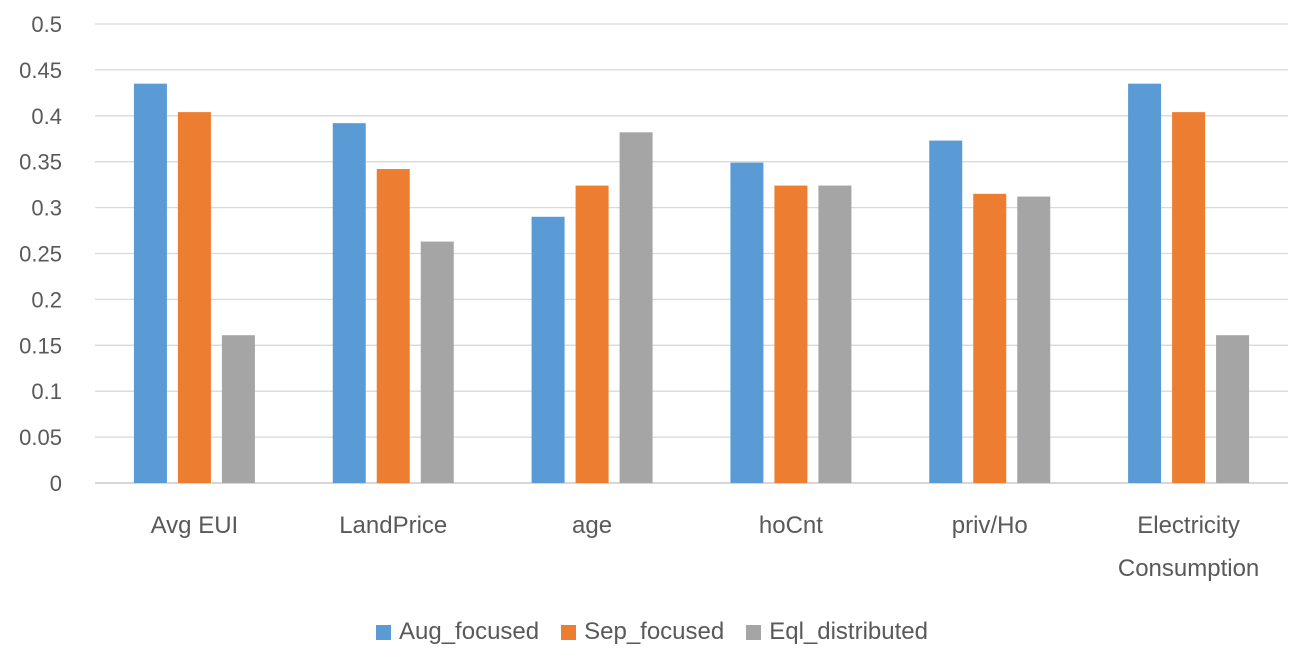 This screenshot has height=665, width=1304. I want to click on category-label: priv/Ho, so click(990, 525).